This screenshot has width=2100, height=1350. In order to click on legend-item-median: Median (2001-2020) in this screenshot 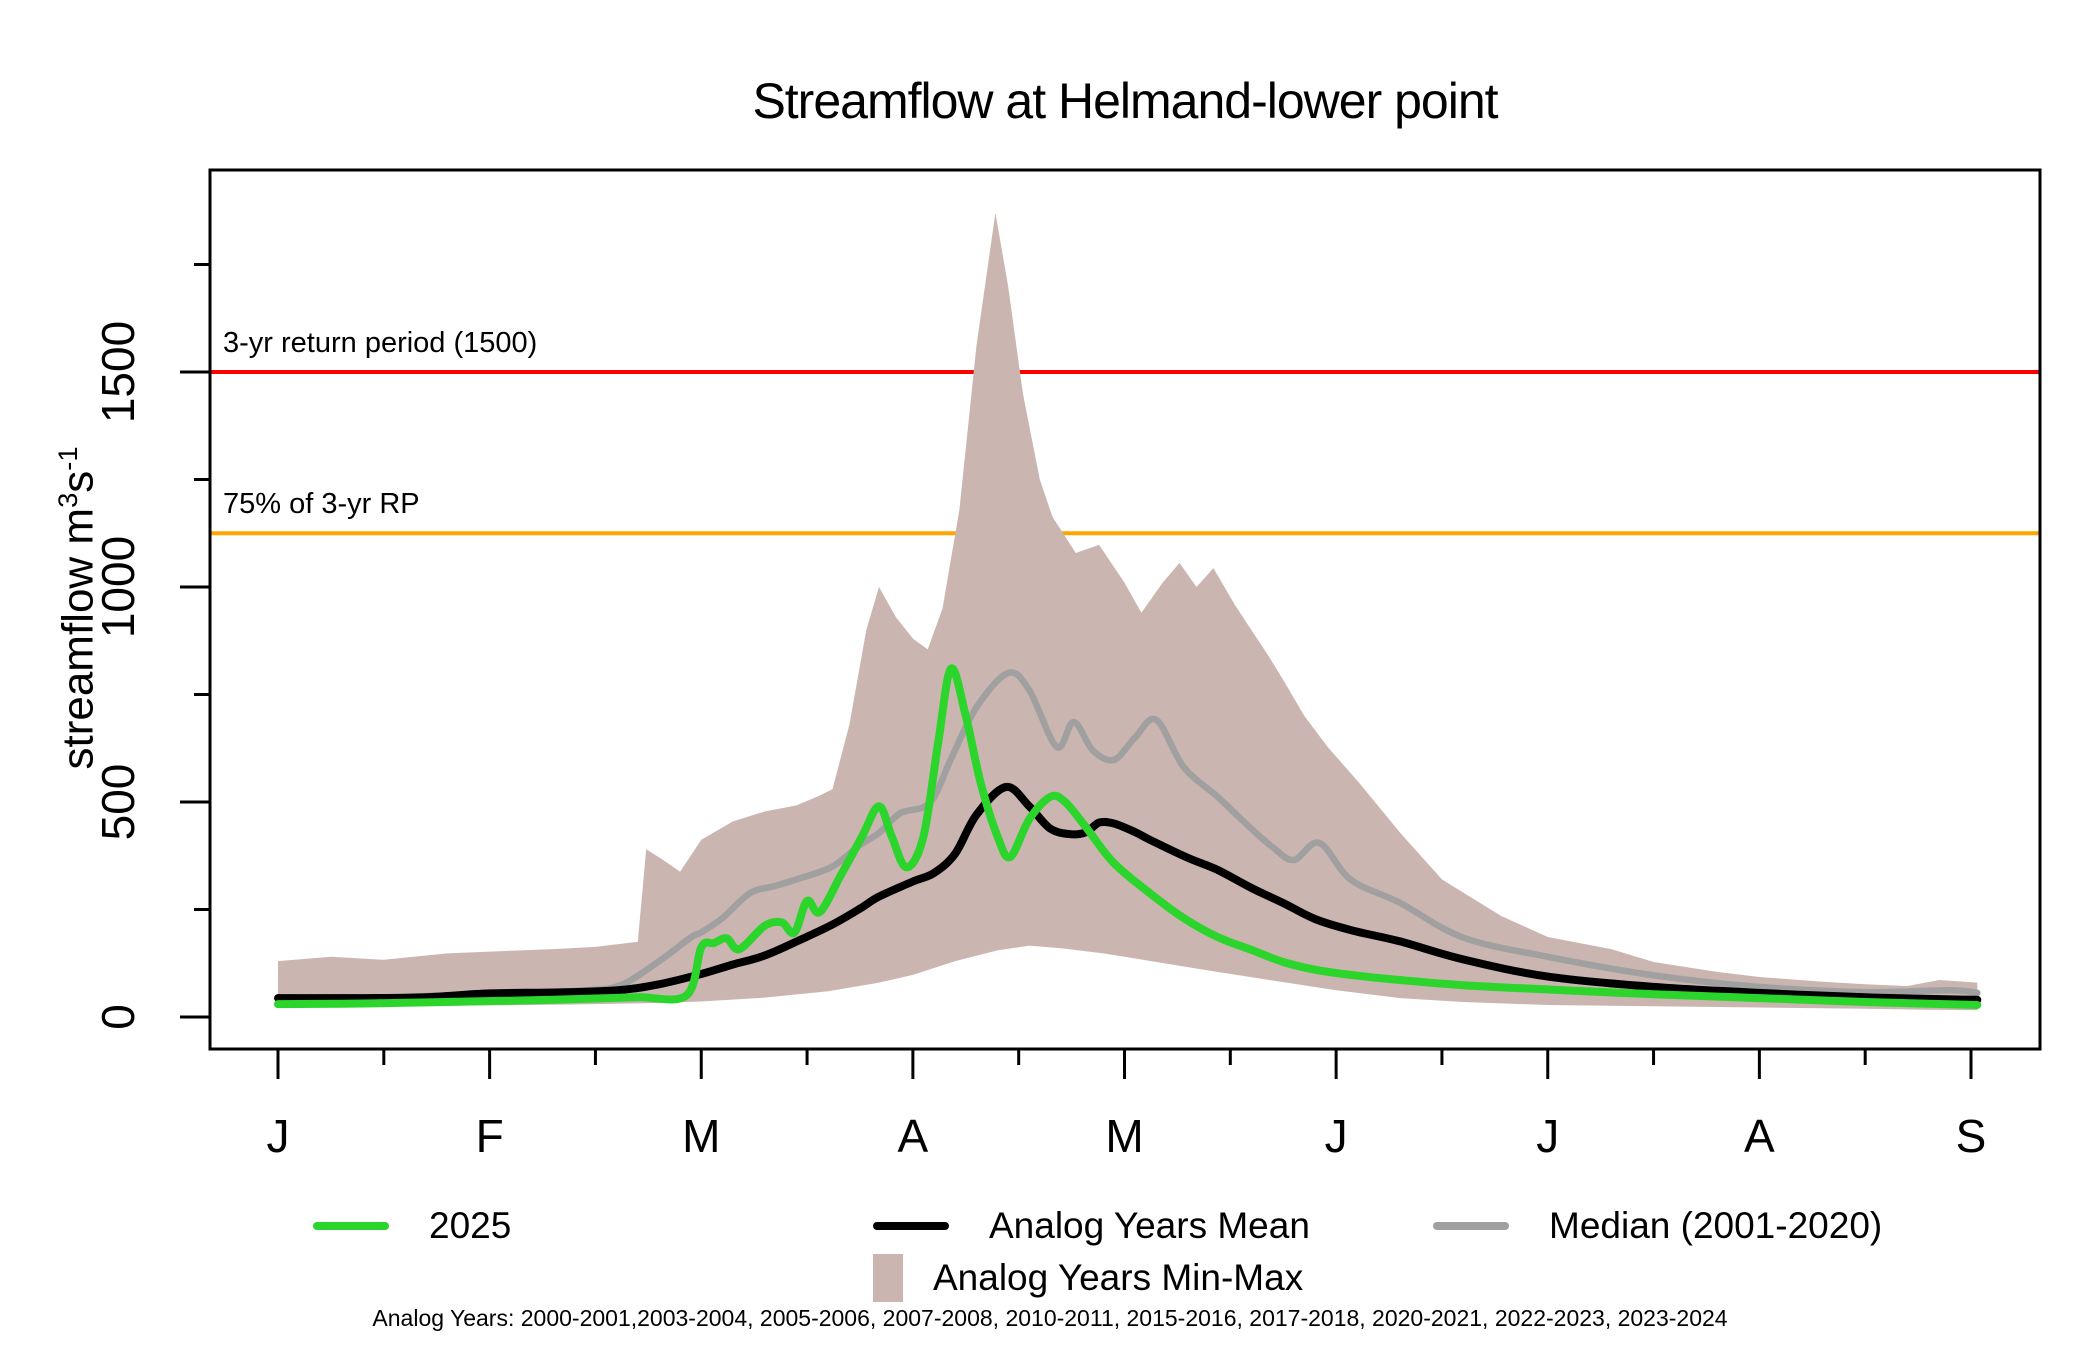, I will do `click(1657, 1226)`.